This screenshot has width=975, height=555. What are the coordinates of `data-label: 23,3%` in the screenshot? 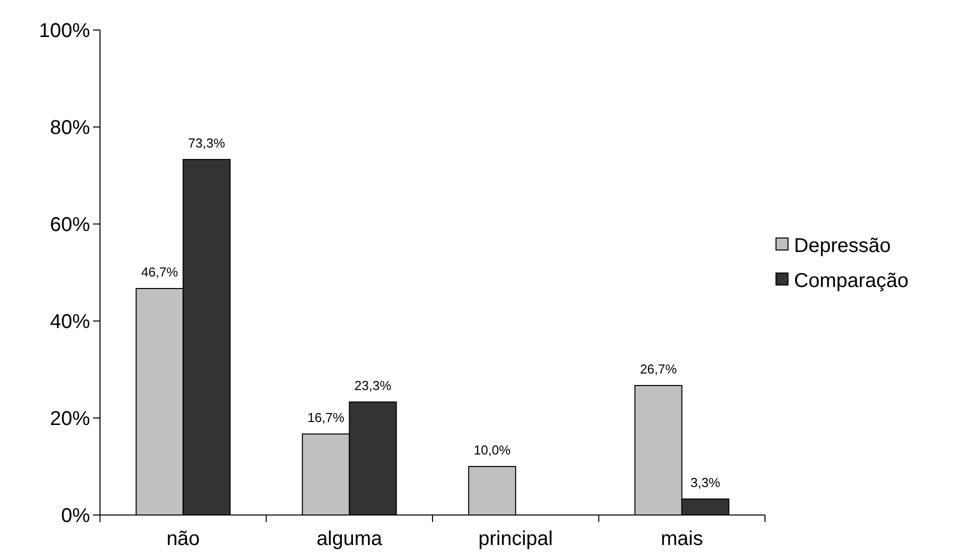 It's located at (373, 385).